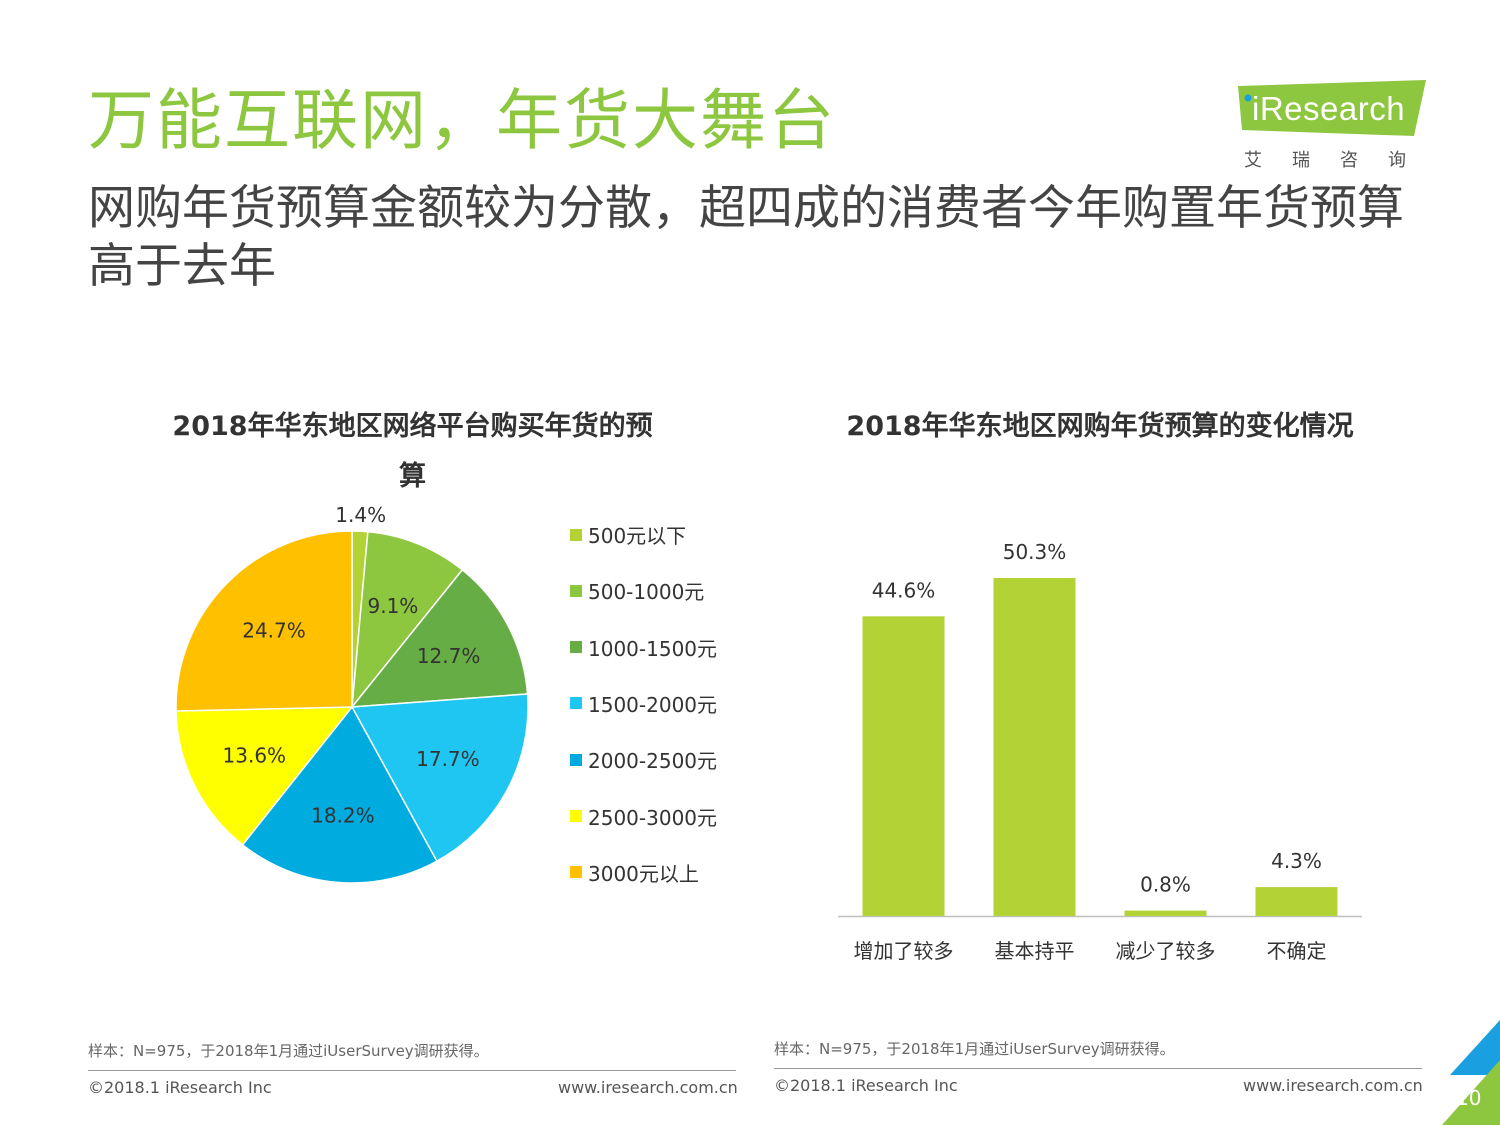  What do you see at coordinates (412, 1070) in the screenshot?
I see `footer-divider-left` at bounding box center [412, 1070].